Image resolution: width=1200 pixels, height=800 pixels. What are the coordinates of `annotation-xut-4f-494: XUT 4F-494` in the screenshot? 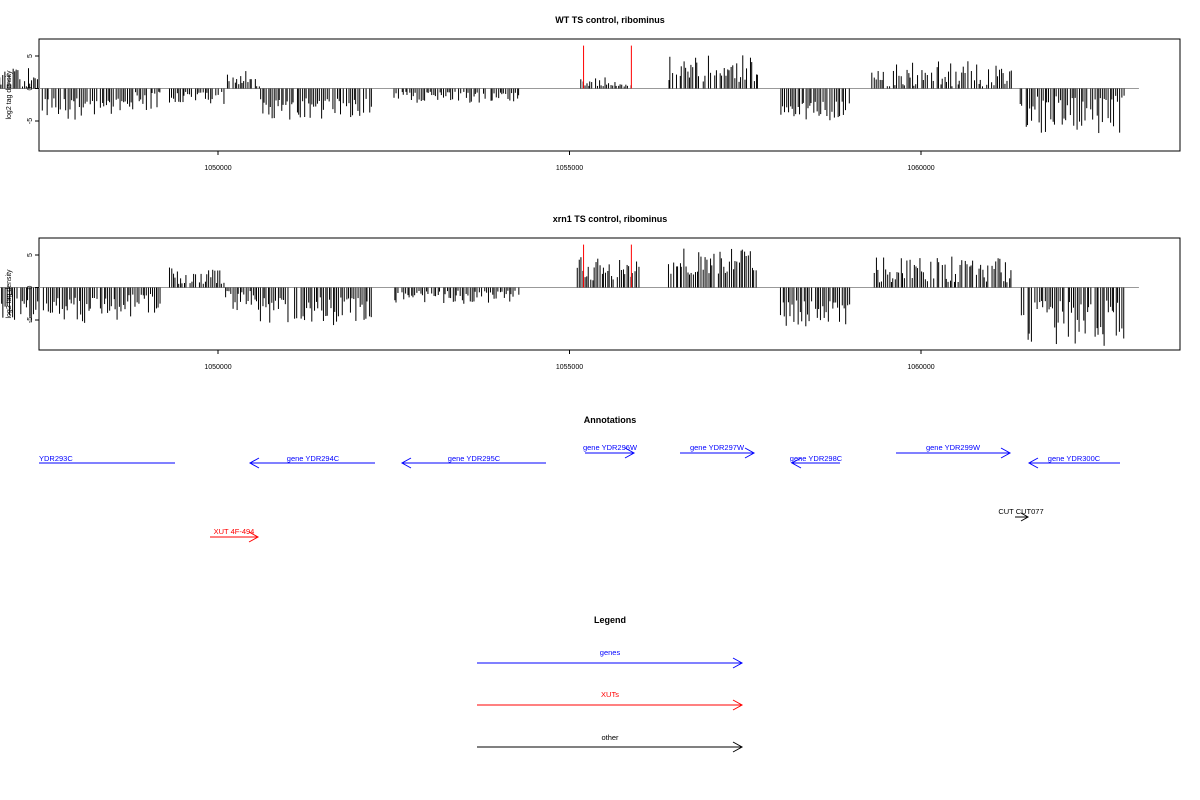 It's located at (235, 535).